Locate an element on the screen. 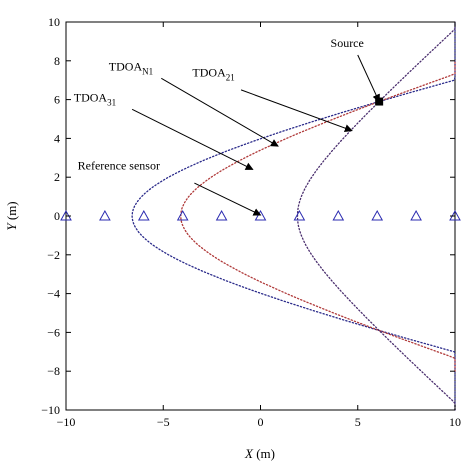 This screenshot has height=474, width=474. x-tick-label: 0 is located at coordinates (261, 422).